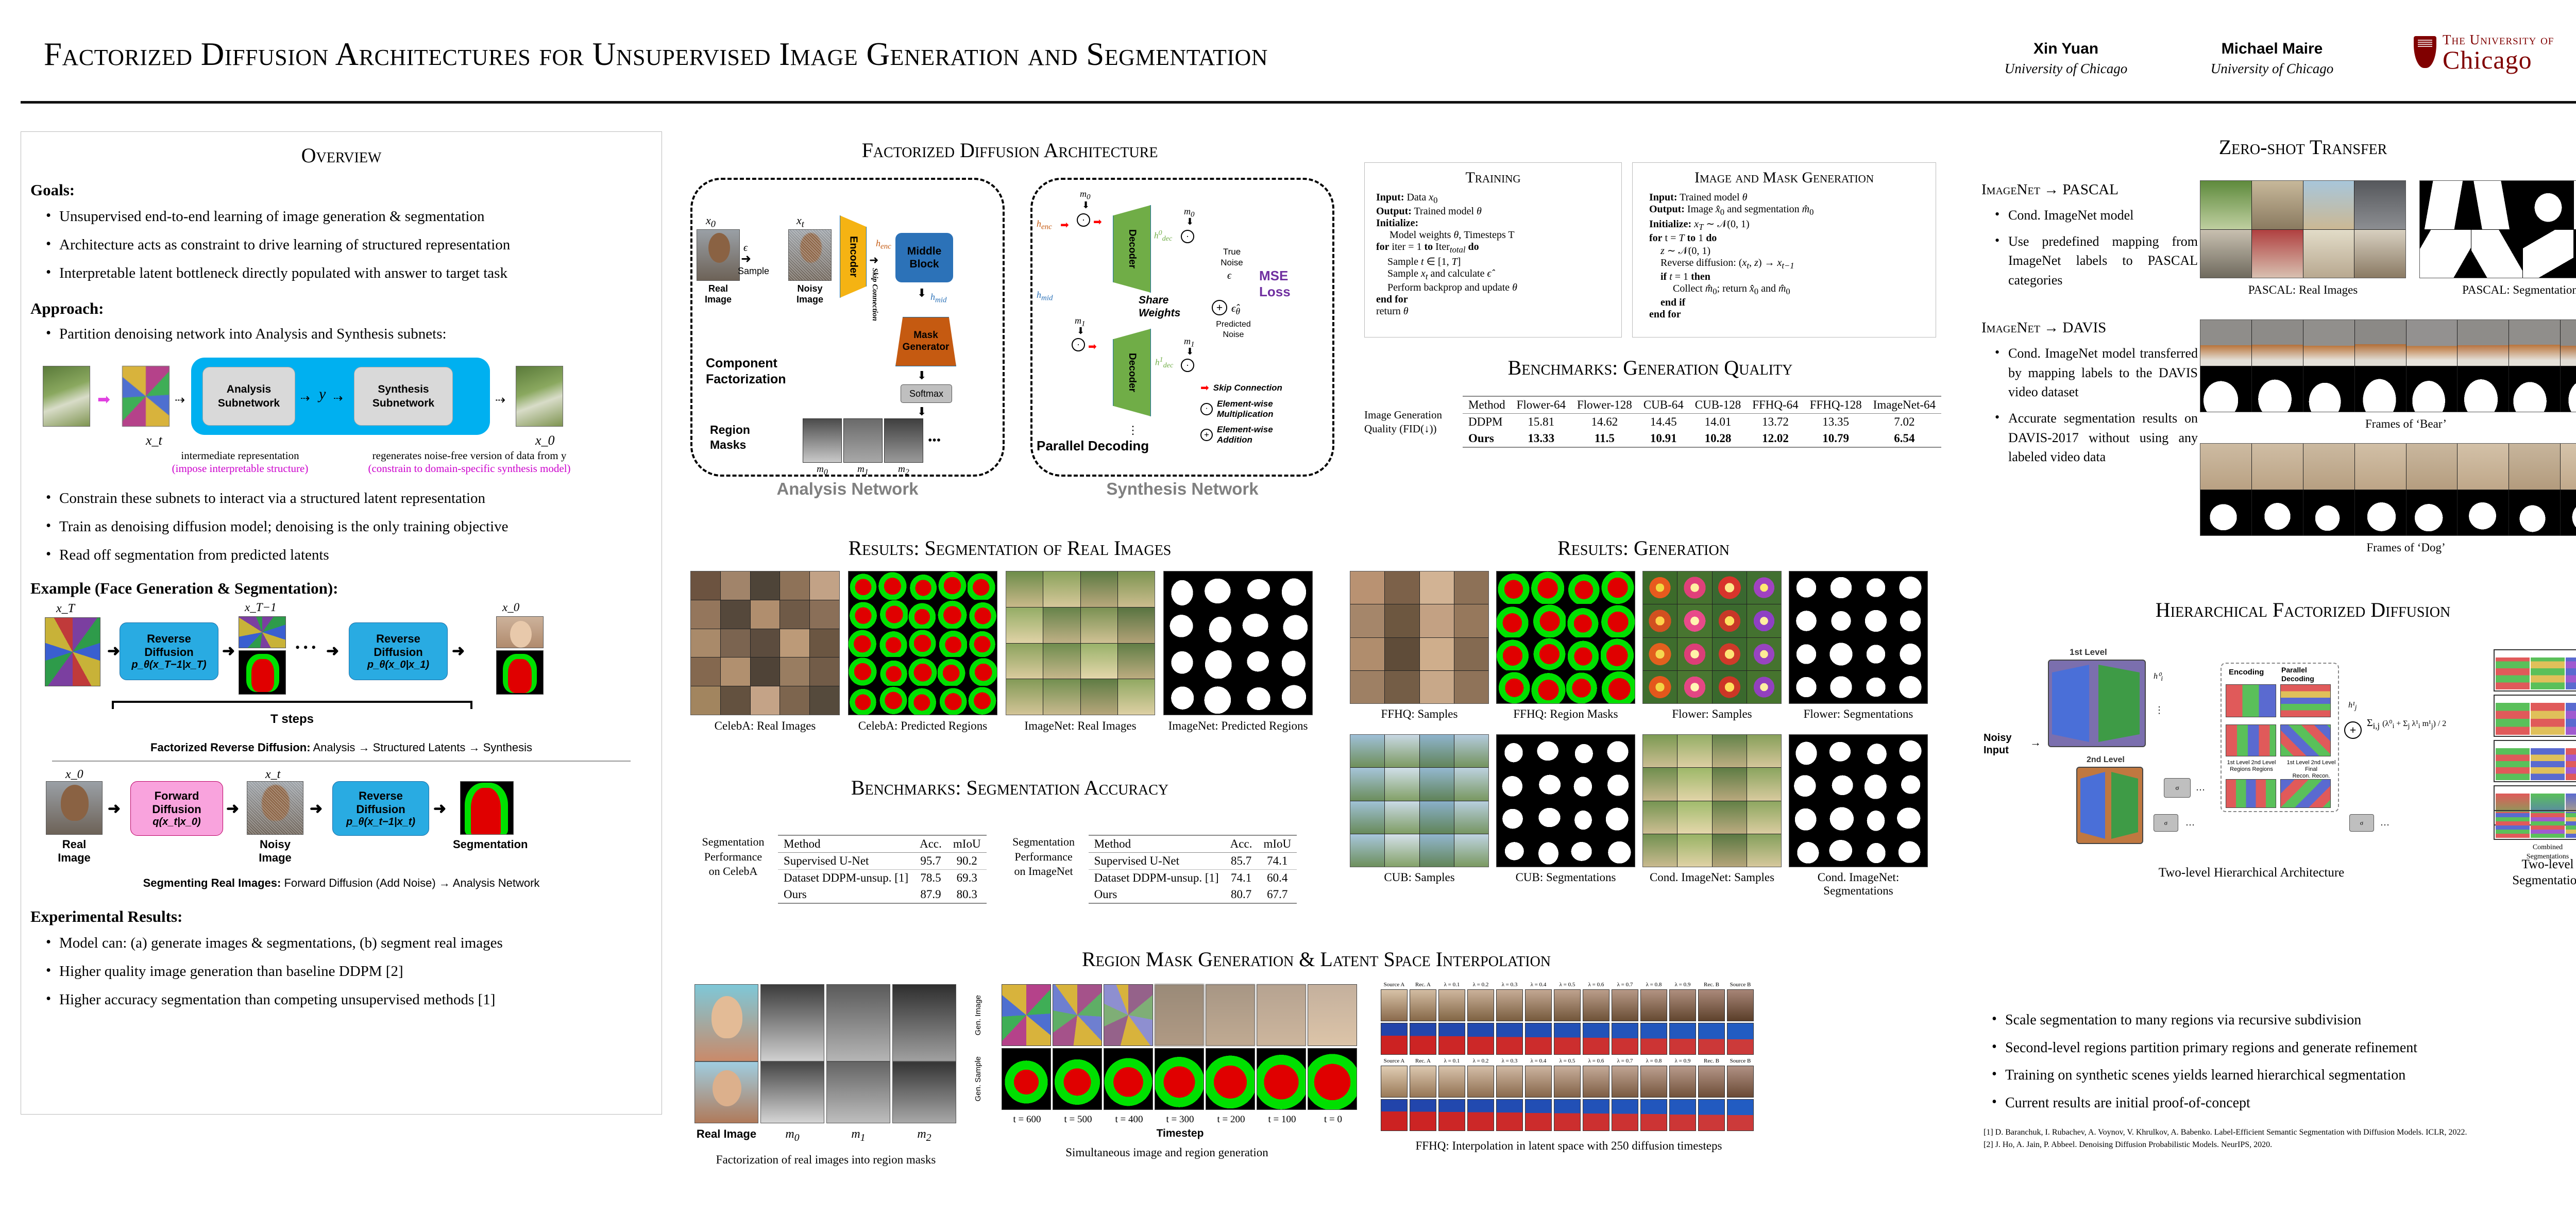 This screenshot has height=1231, width=2576. Describe the element at coordinates (1241, 388) in the screenshot. I see `legend-item: ➡ Skip Connection` at that location.